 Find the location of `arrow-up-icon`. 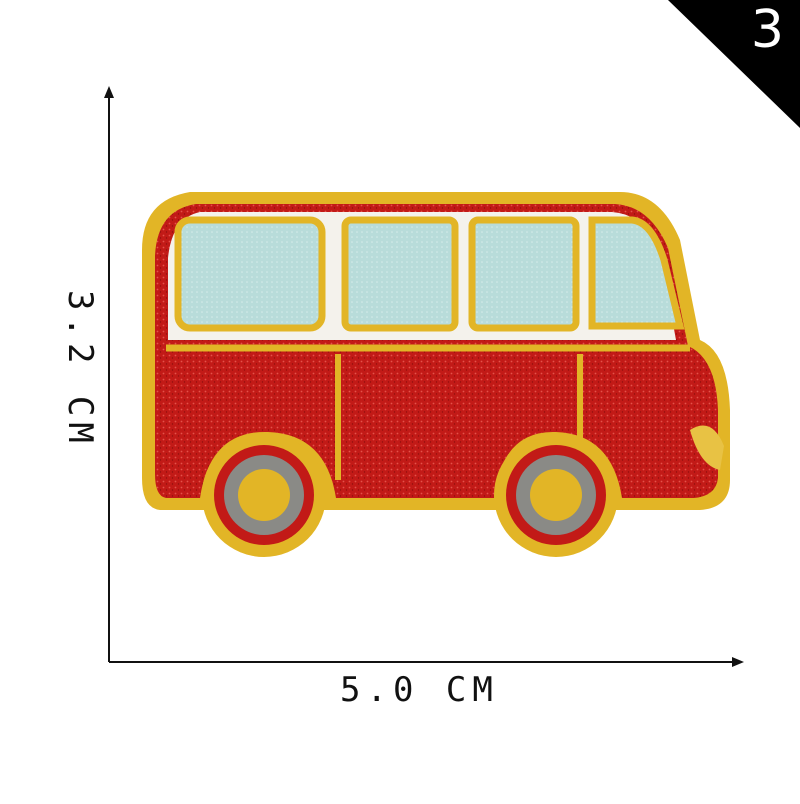

arrow-up-icon is located at coordinates (109, 92).